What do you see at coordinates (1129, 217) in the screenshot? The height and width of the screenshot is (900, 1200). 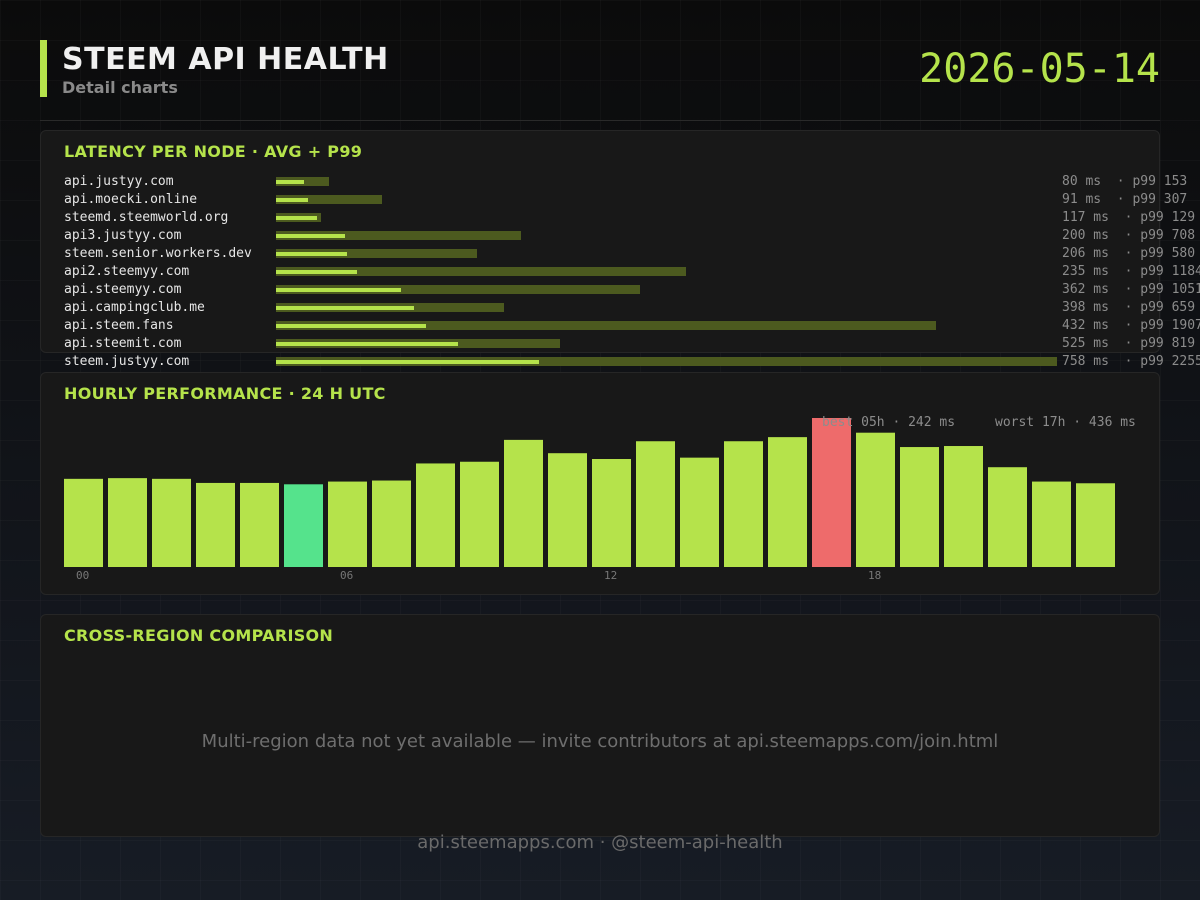 I see `latency-value-label: 117 ms · p99 129` at bounding box center [1129, 217].